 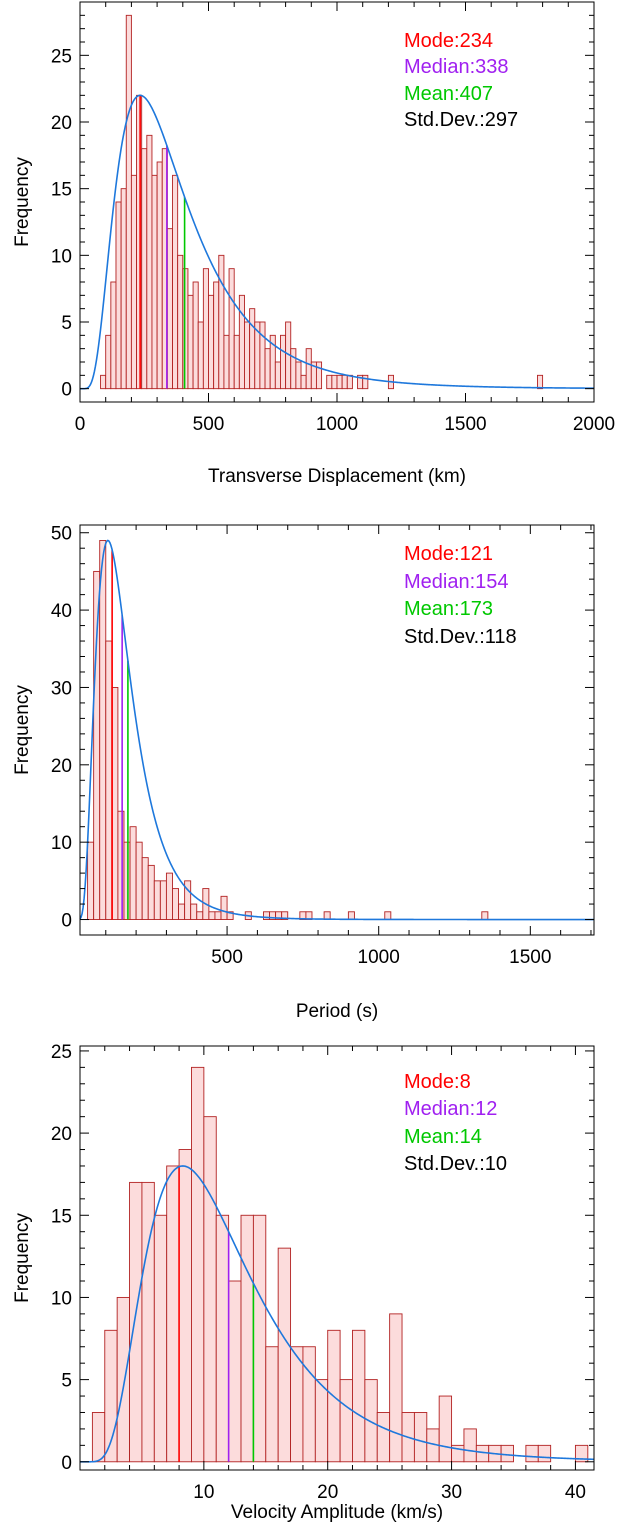 What do you see at coordinates (594, 424) in the screenshot?
I see `x-tick-label: 2000` at bounding box center [594, 424].